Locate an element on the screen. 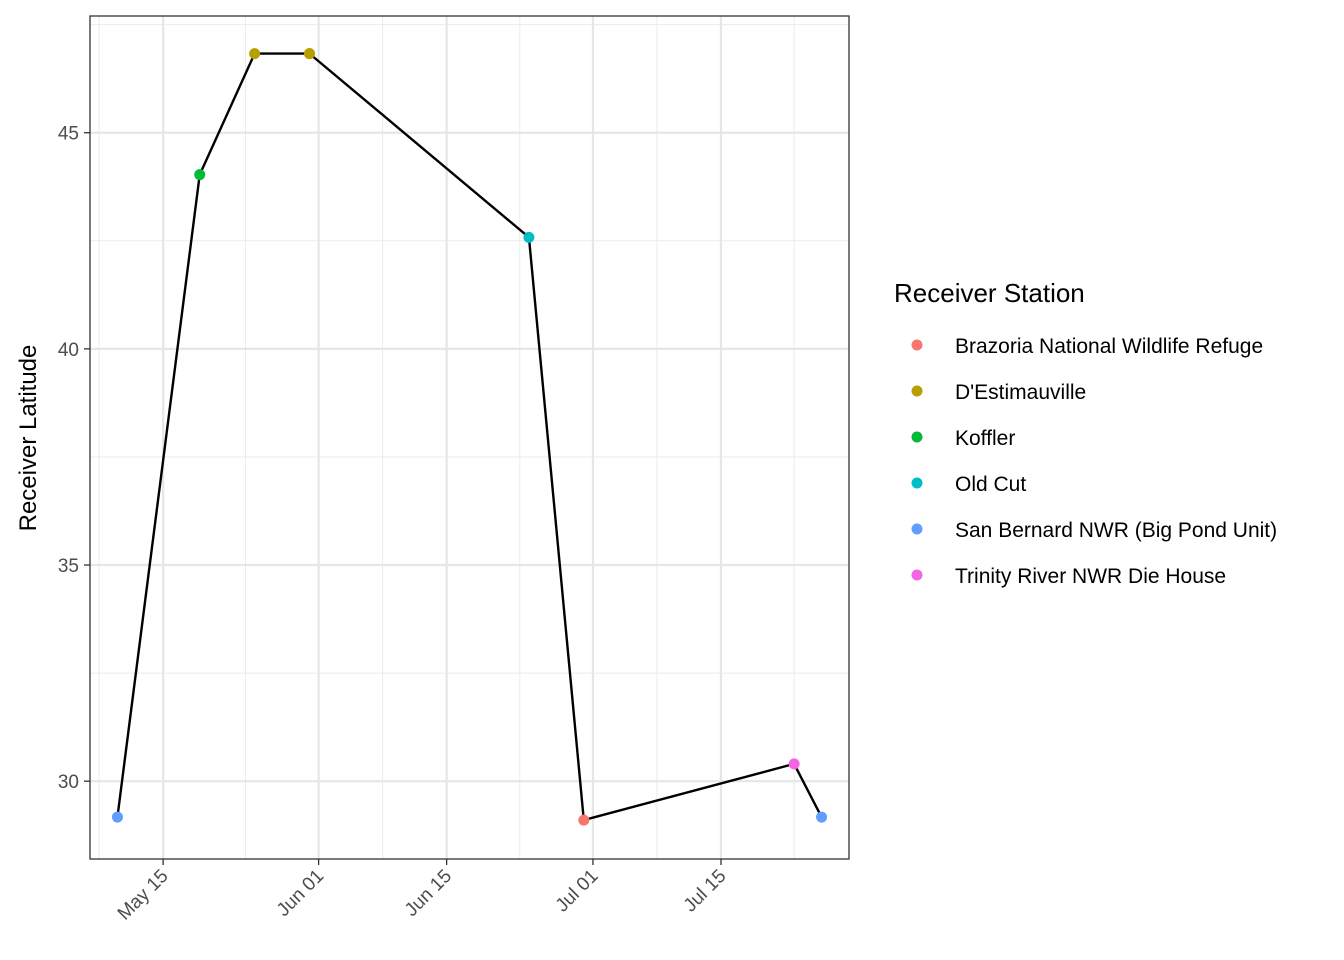 The height and width of the screenshot is (960, 1344). y-tick-label: 30 is located at coordinates (68, 782).